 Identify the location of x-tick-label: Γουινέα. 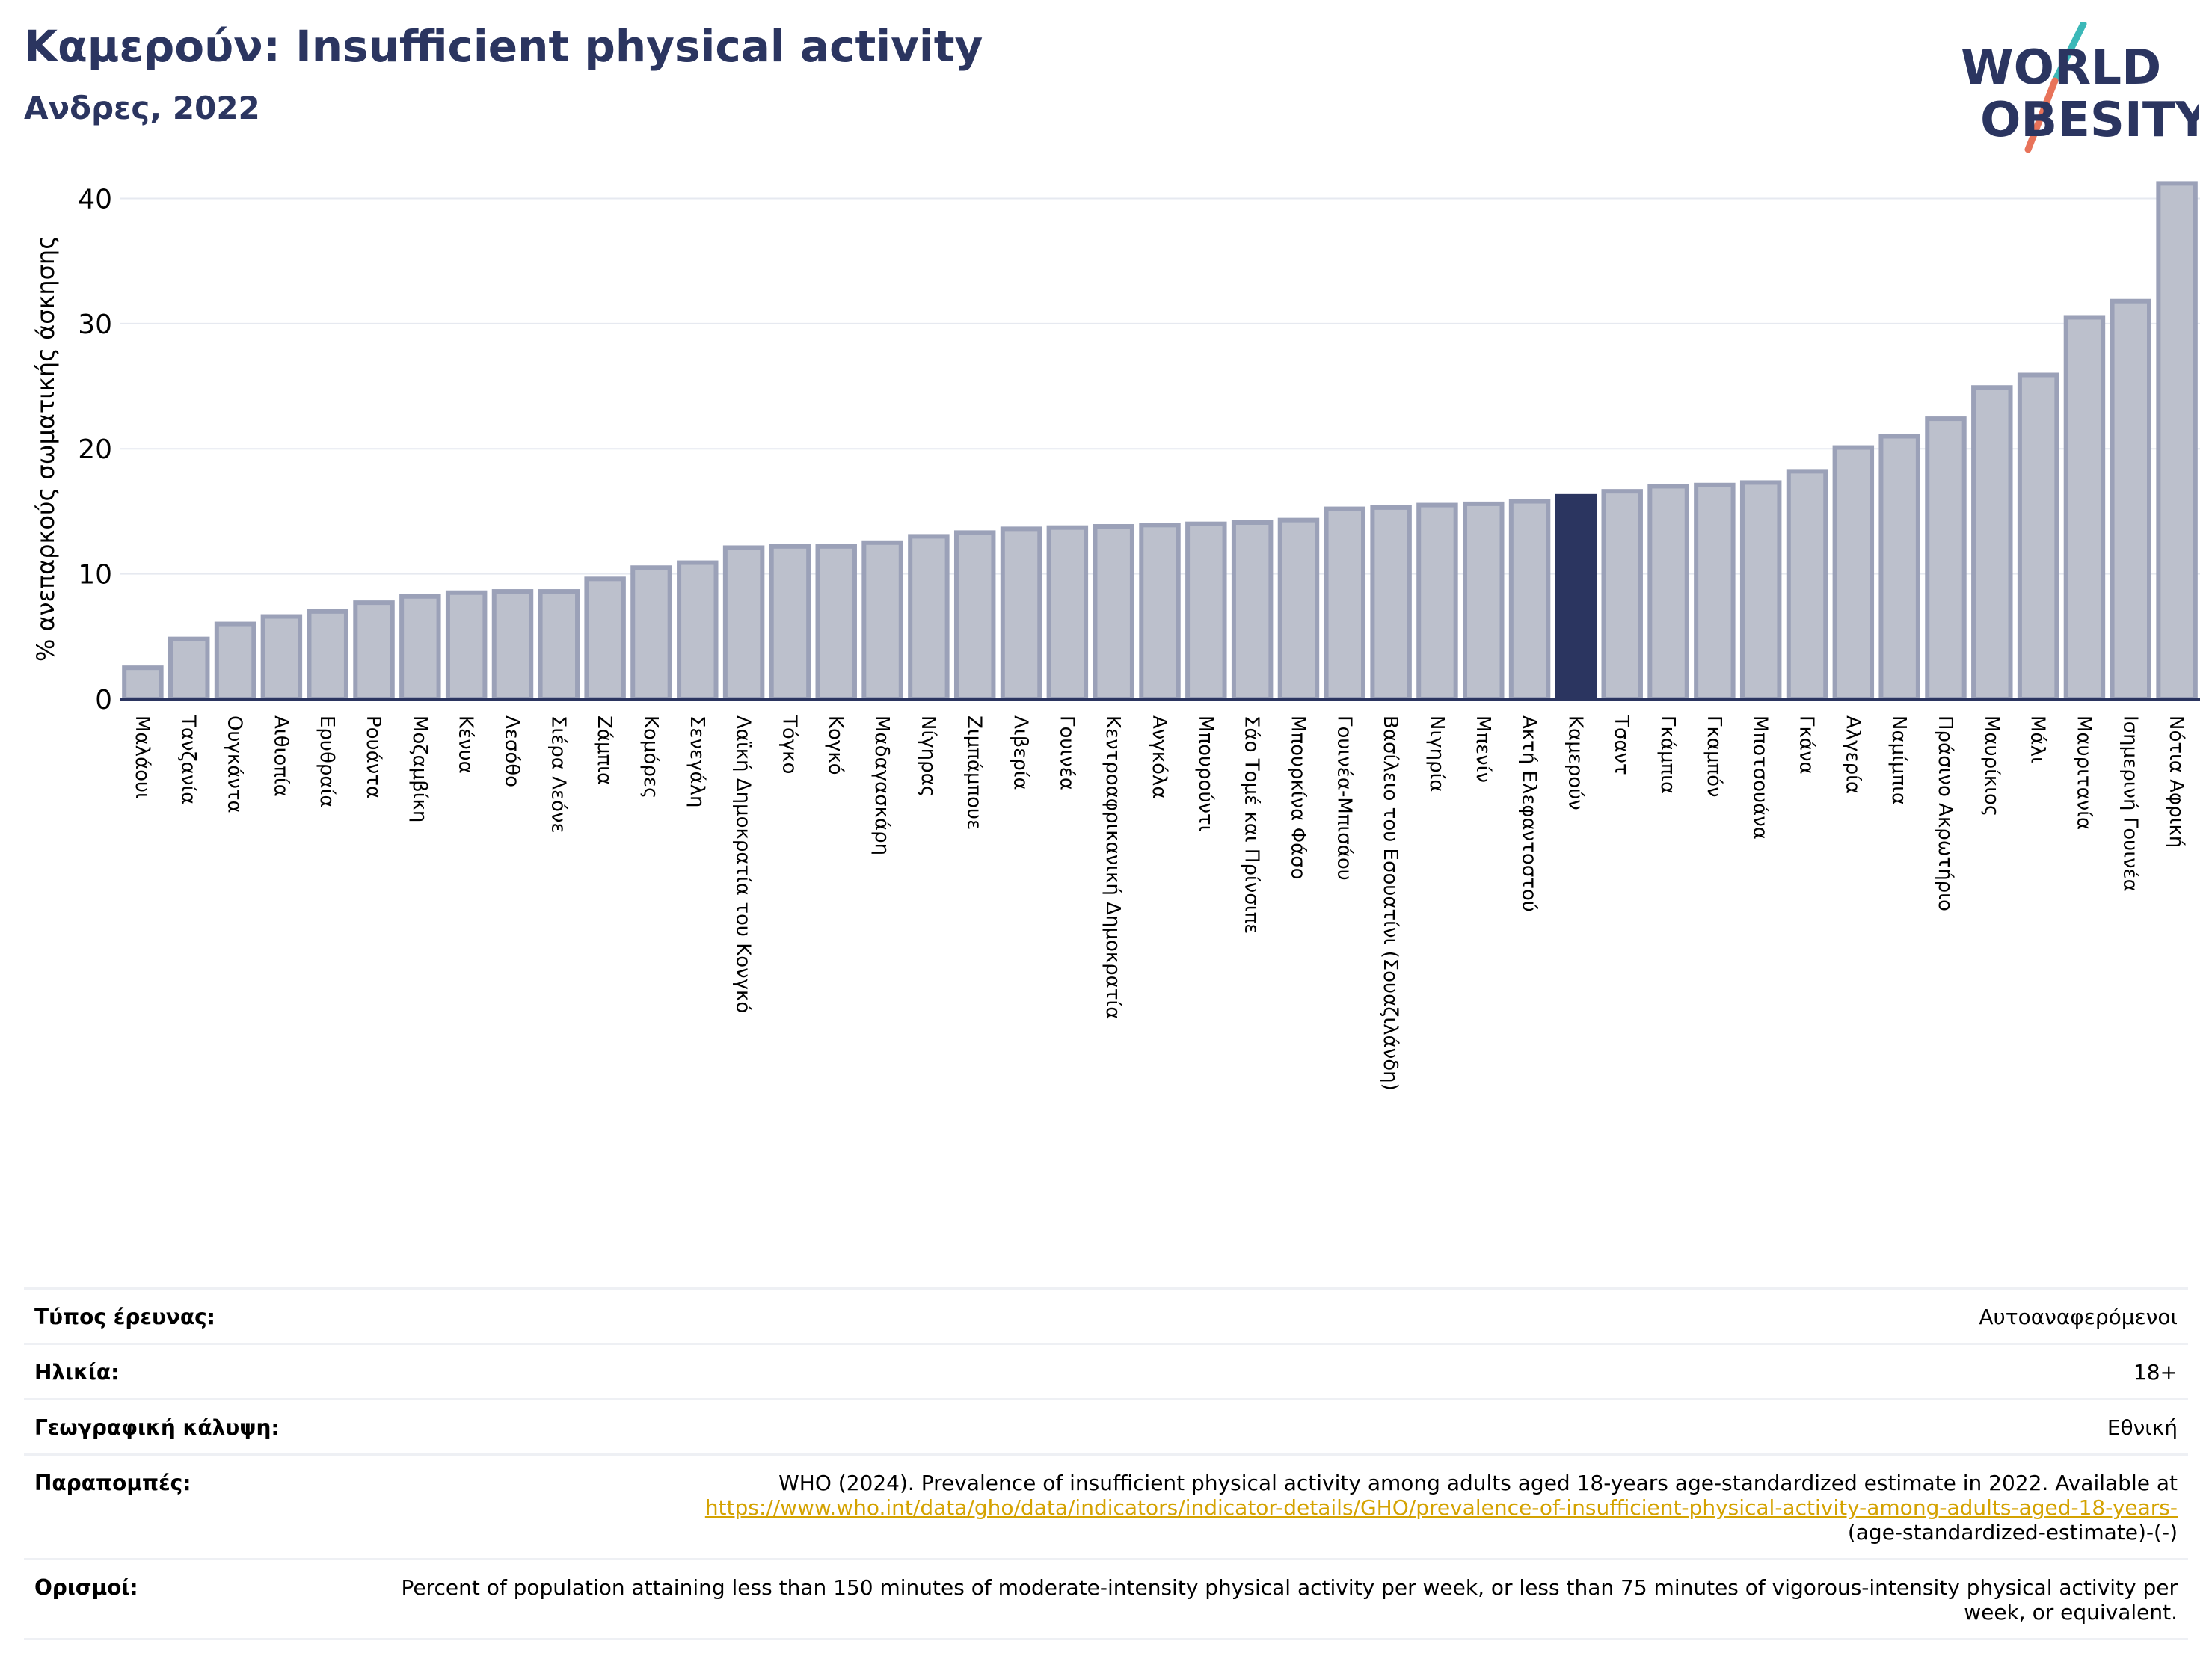
(1066, 752).